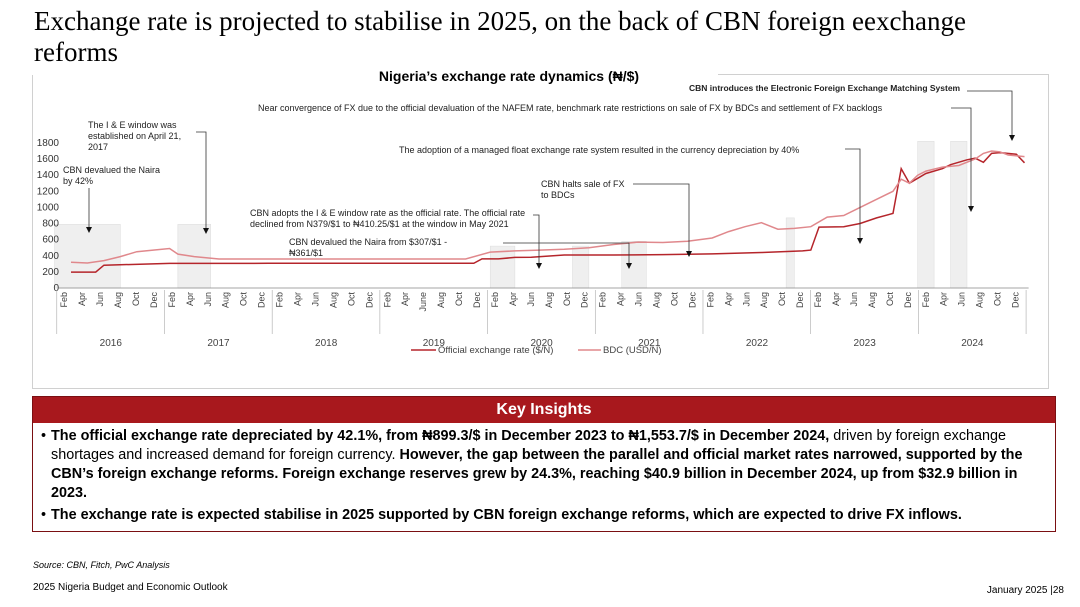 This screenshot has width=1080, height=607. Describe the element at coordinates (865, 343) in the screenshot. I see `year-label: 2023` at that location.